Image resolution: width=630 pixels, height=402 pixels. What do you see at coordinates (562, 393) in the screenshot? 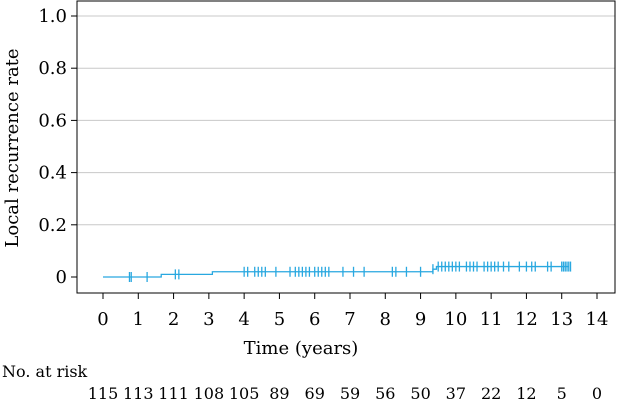
I see `risk-count-13: 5` at bounding box center [562, 393].